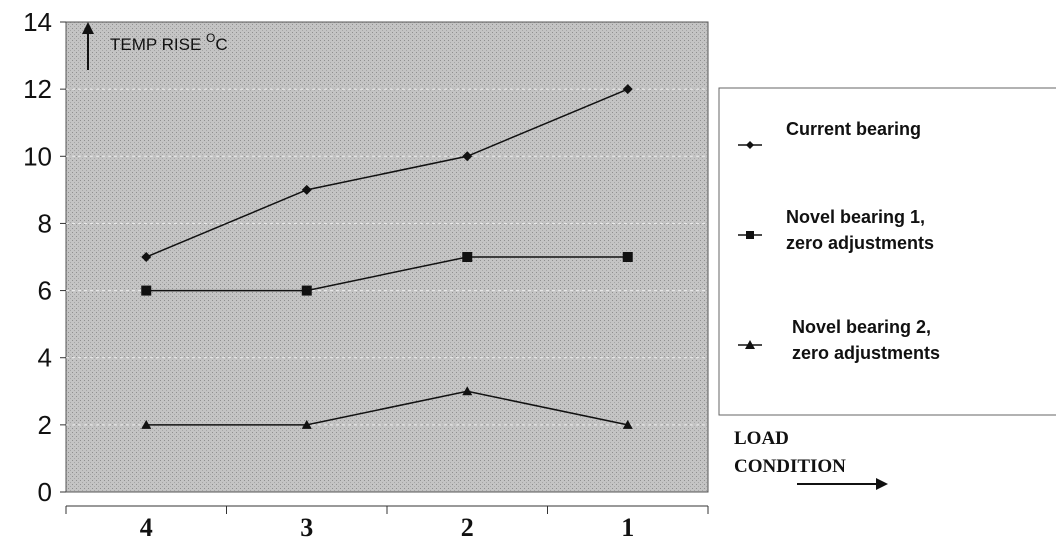 The width and height of the screenshot is (1056, 543). I want to click on legend-label: Current bearing, so click(853, 129).